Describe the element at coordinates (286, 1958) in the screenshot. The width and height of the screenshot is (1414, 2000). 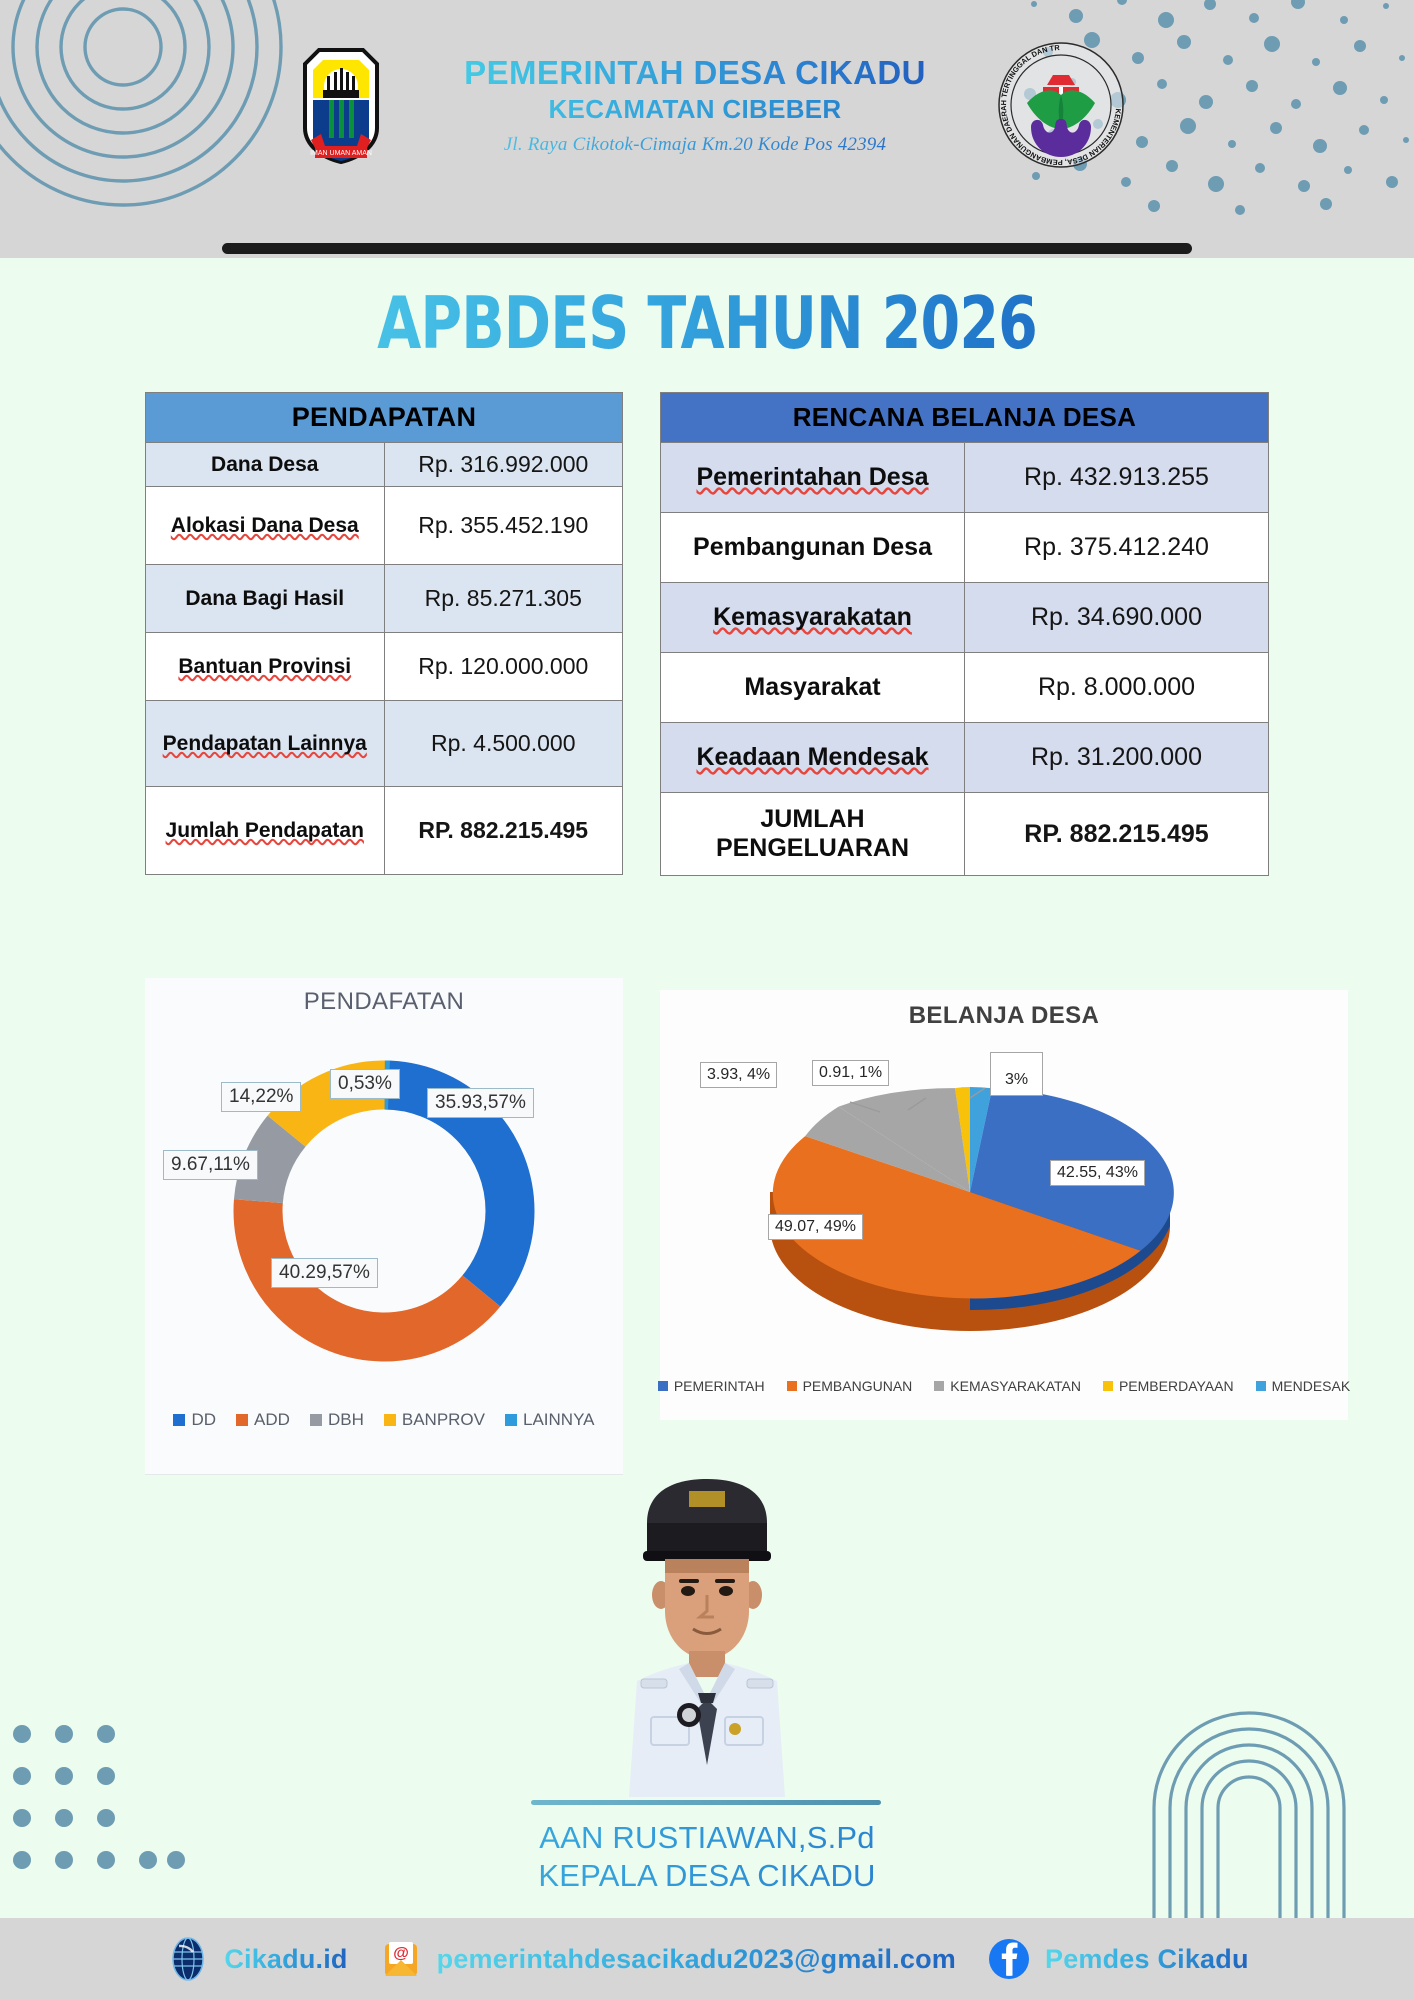
I see `footer-website-text: Cikadu.id` at that location.